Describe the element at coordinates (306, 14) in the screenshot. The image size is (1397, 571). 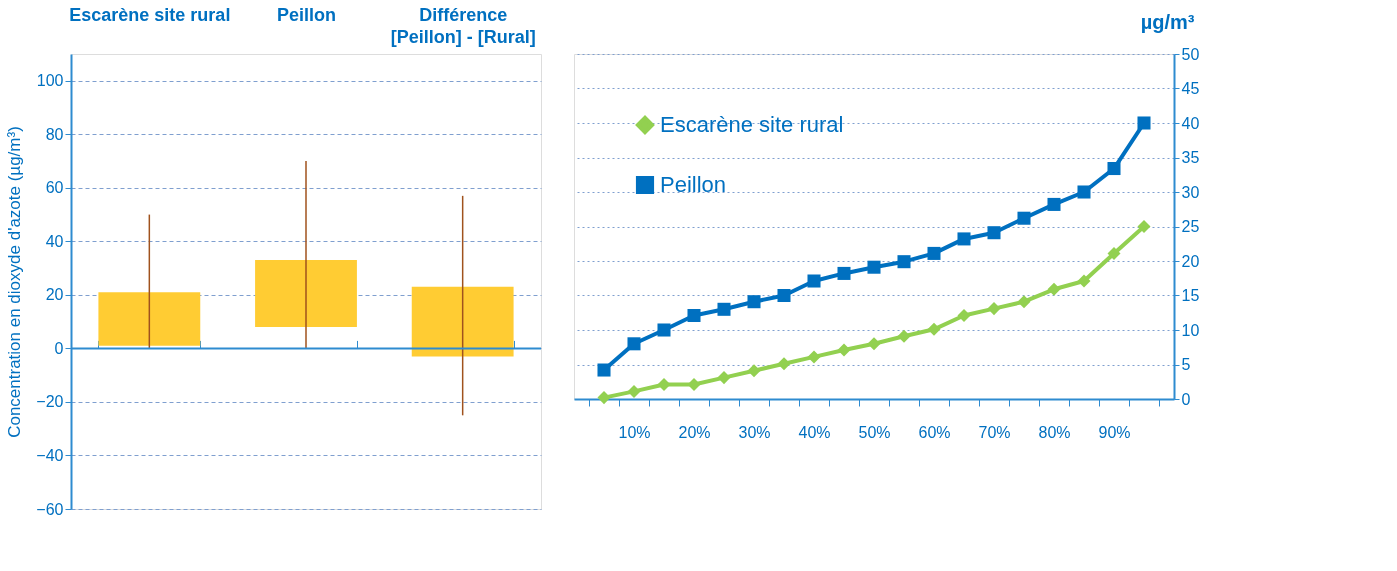
I see `x-tick-label: Peillon` at that location.